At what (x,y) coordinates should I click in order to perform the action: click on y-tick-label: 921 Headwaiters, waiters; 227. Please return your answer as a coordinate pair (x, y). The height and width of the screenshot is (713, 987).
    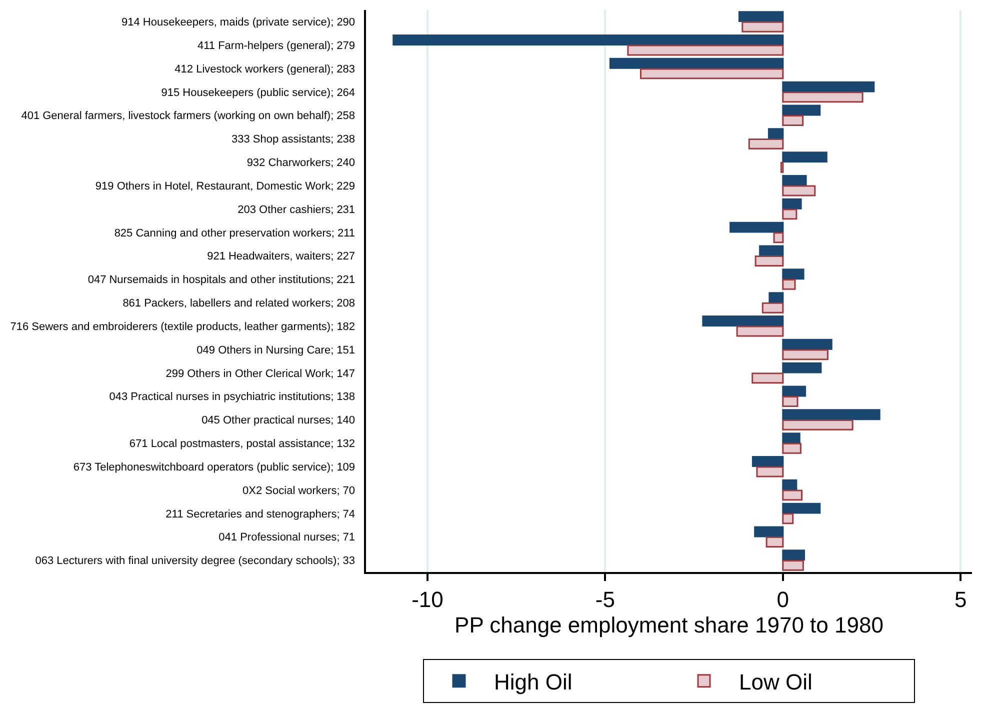
    Looking at the image, I should click on (281, 256).